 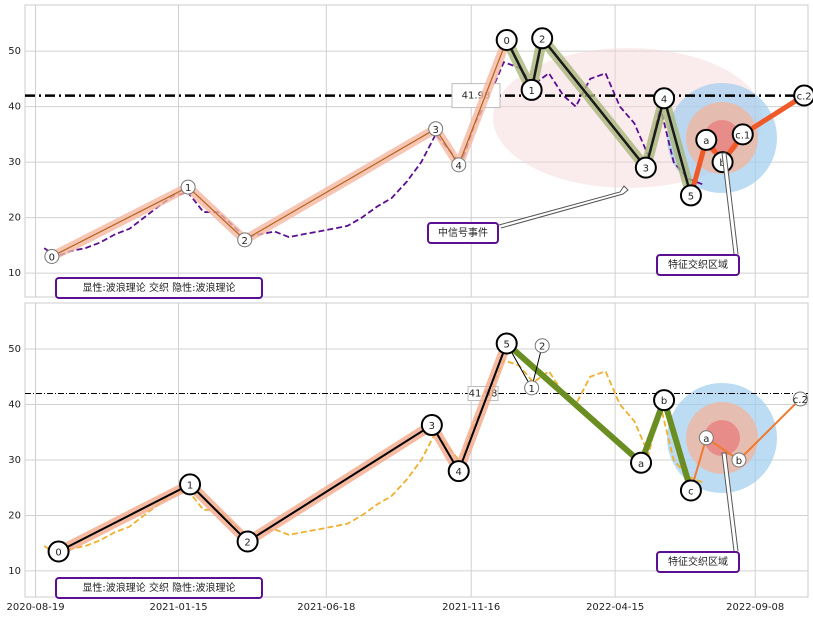 I want to click on x-tick-label: 2020-08-19, so click(x=35, y=607).